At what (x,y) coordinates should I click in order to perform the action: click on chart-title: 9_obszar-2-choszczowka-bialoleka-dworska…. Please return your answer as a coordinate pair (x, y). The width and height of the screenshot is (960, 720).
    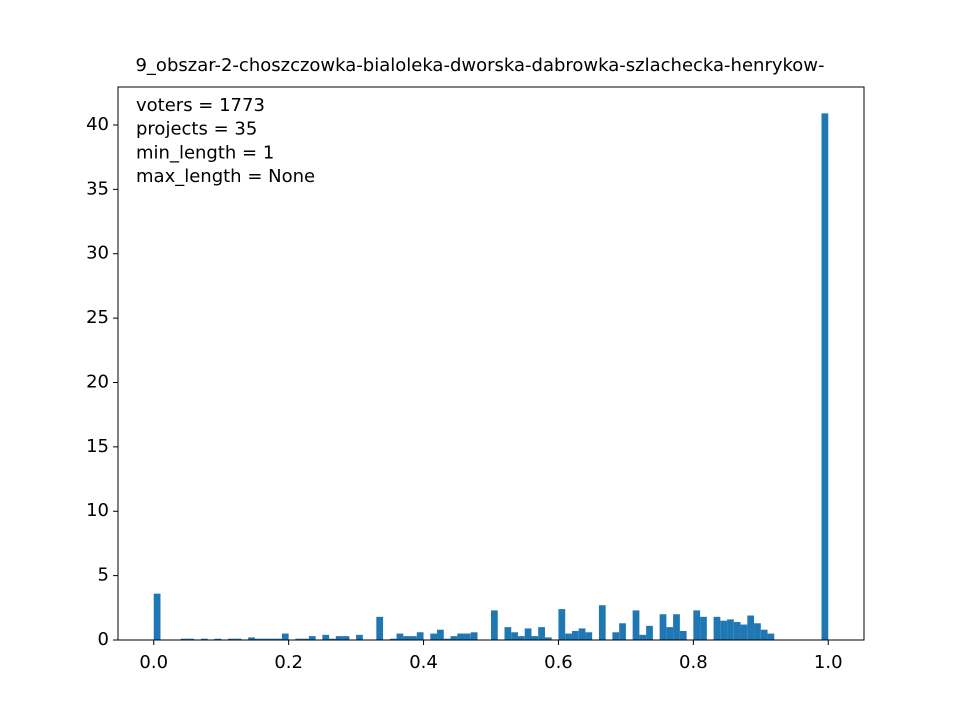
    Looking at the image, I should click on (479, 65).